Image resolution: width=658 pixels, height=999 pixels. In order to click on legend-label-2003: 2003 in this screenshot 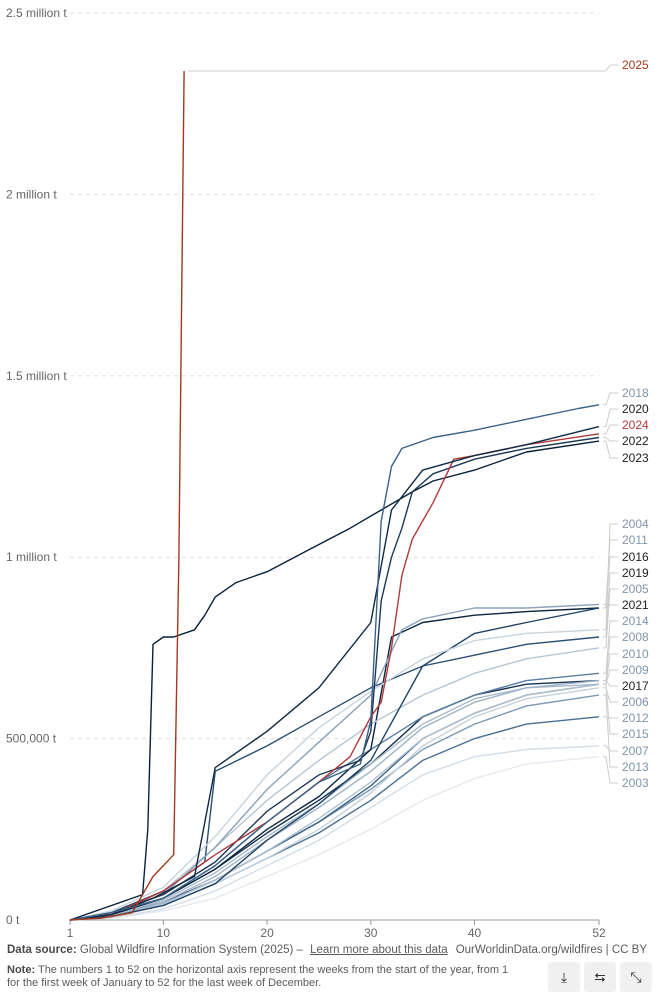, I will do `click(635, 783)`.